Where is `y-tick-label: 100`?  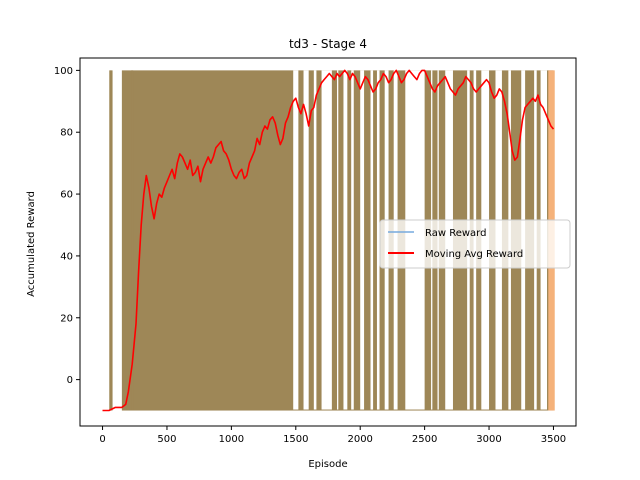
y-tick-label: 100 is located at coordinates (63, 71).